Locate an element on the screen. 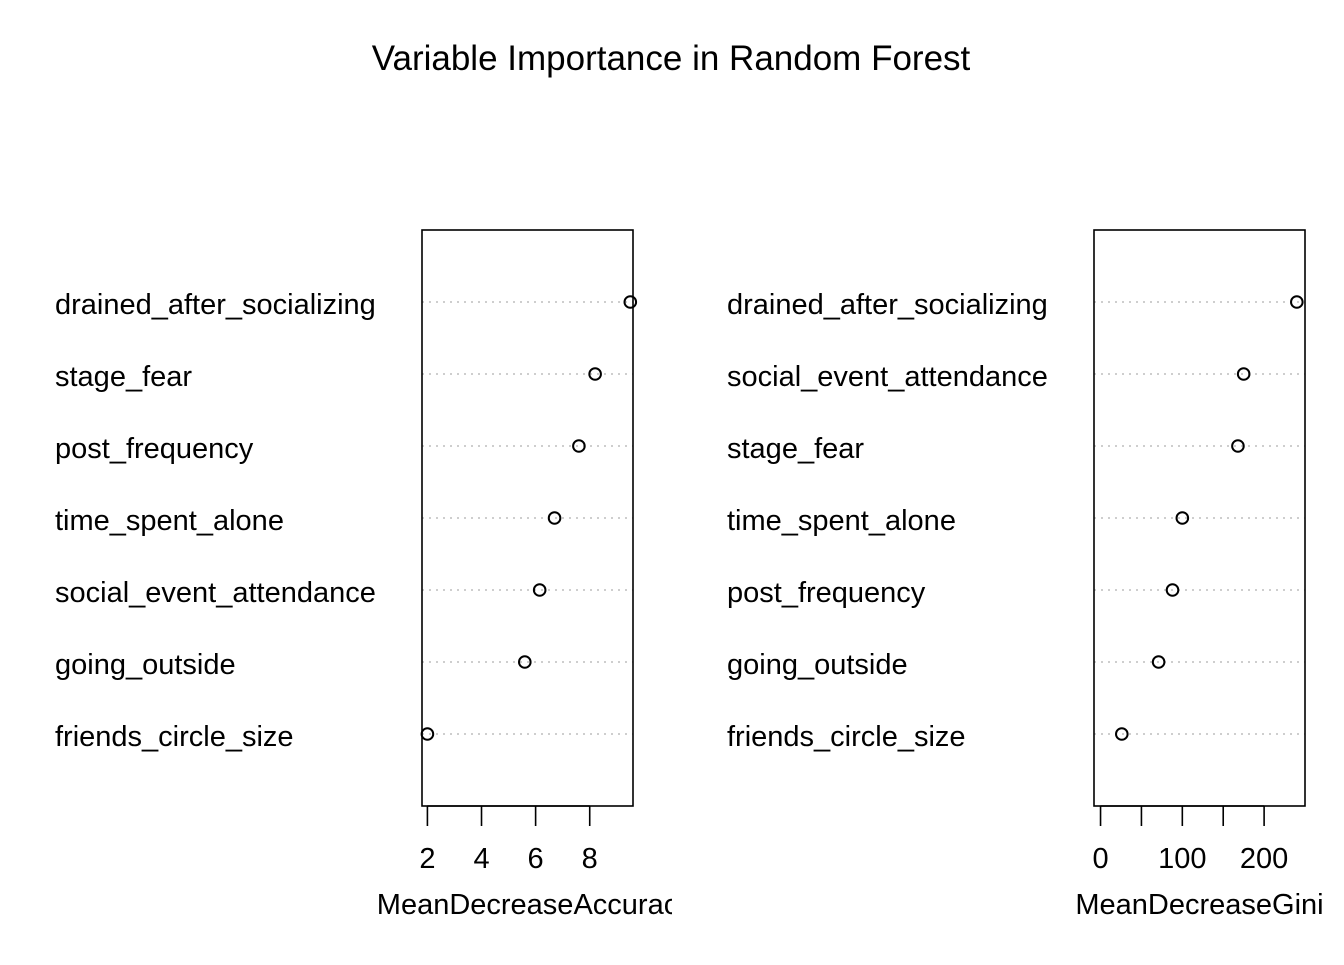 The image size is (1344, 965). x-tick-label: 200 is located at coordinates (1264, 859).